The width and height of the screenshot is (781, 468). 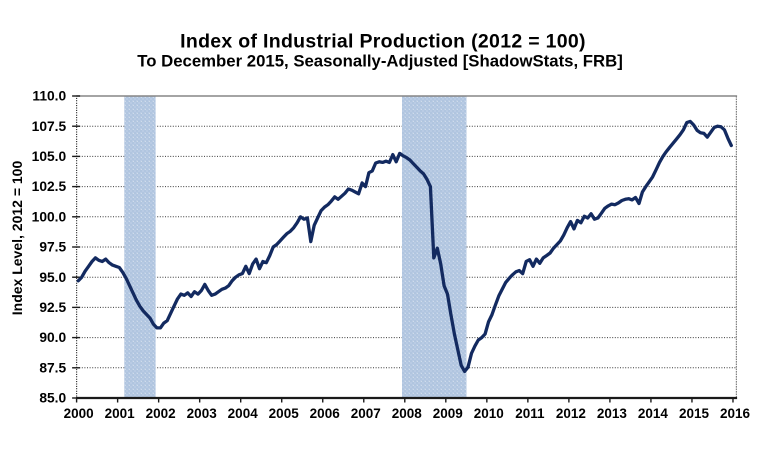 What do you see at coordinates (49, 156) in the screenshot?
I see `svg-text: 105.0` at bounding box center [49, 156].